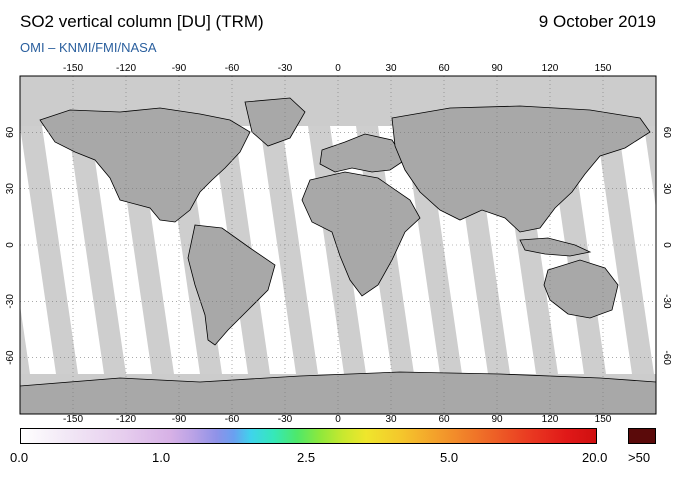 Image resolution: width=676 pixels, height=480 pixels. I want to click on latitude-tick-label-left: 0, so click(10, 245).